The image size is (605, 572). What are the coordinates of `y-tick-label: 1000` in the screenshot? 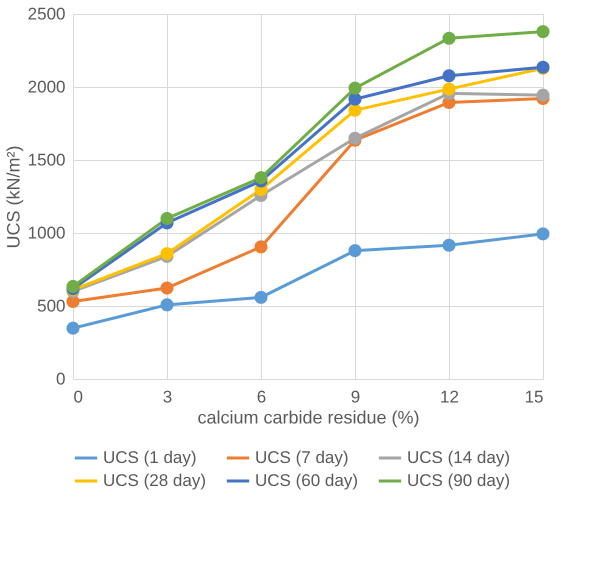 It's located at (47, 233).